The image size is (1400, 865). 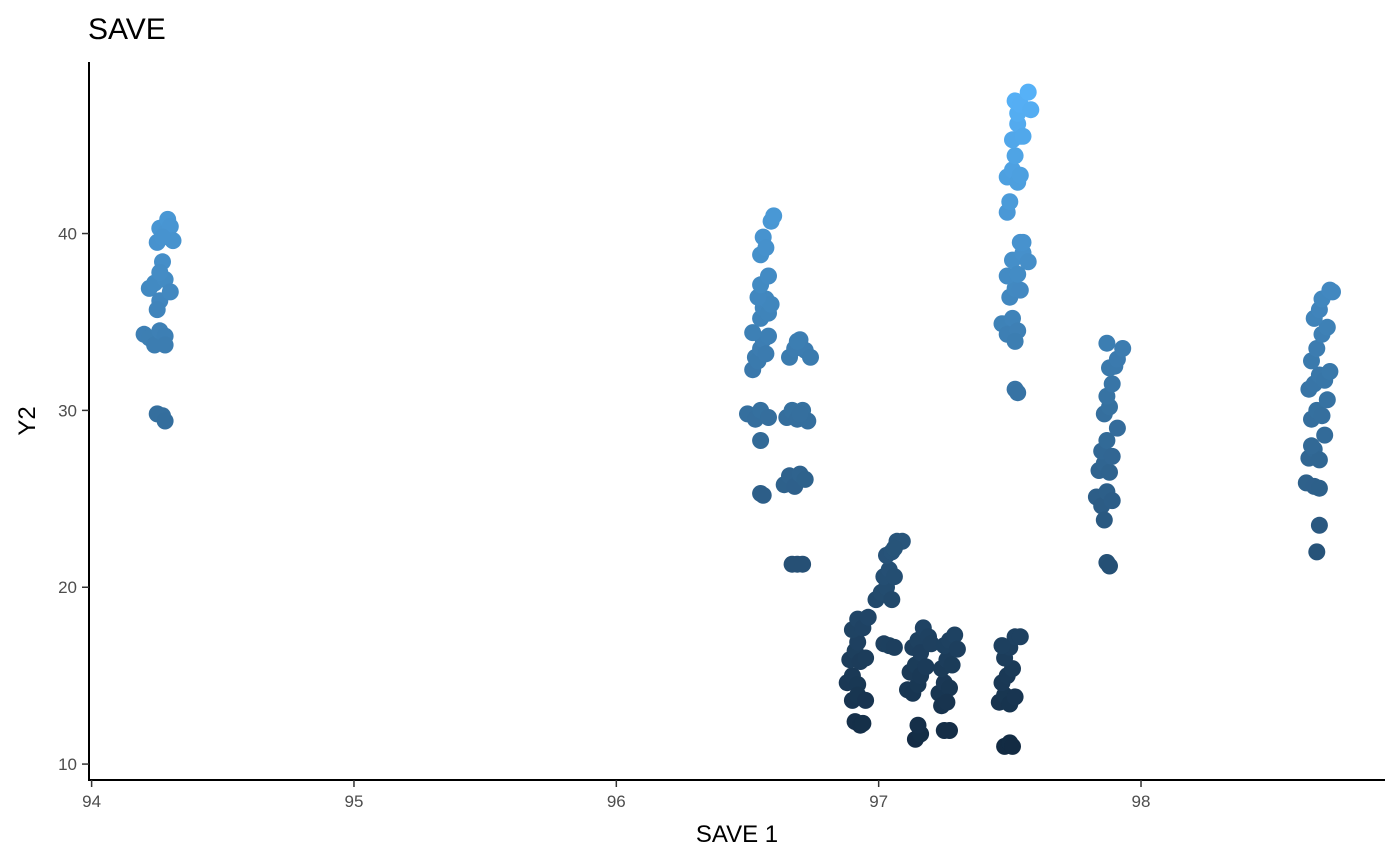 I want to click on x-tick-label: 98, so click(x=1141, y=801).